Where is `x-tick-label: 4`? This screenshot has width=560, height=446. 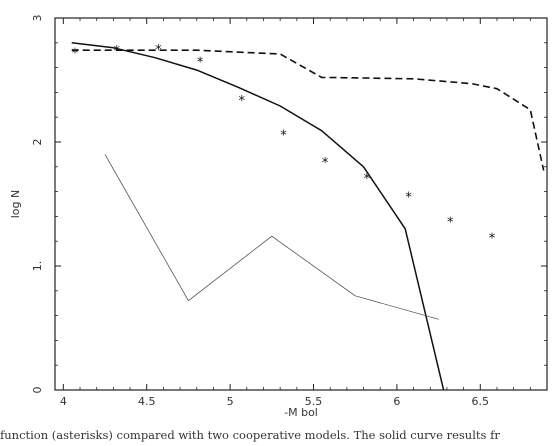 x-tick-label: 4 is located at coordinates (63, 401).